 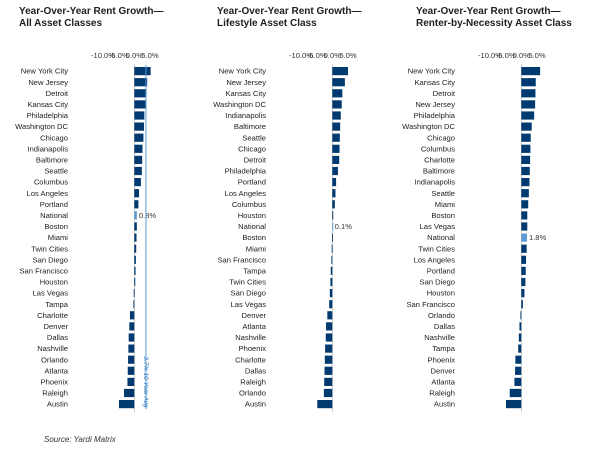 What do you see at coordinates (54, 137) in the screenshot?
I see `panel1-category-chicago: Chicago` at bounding box center [54, 137].